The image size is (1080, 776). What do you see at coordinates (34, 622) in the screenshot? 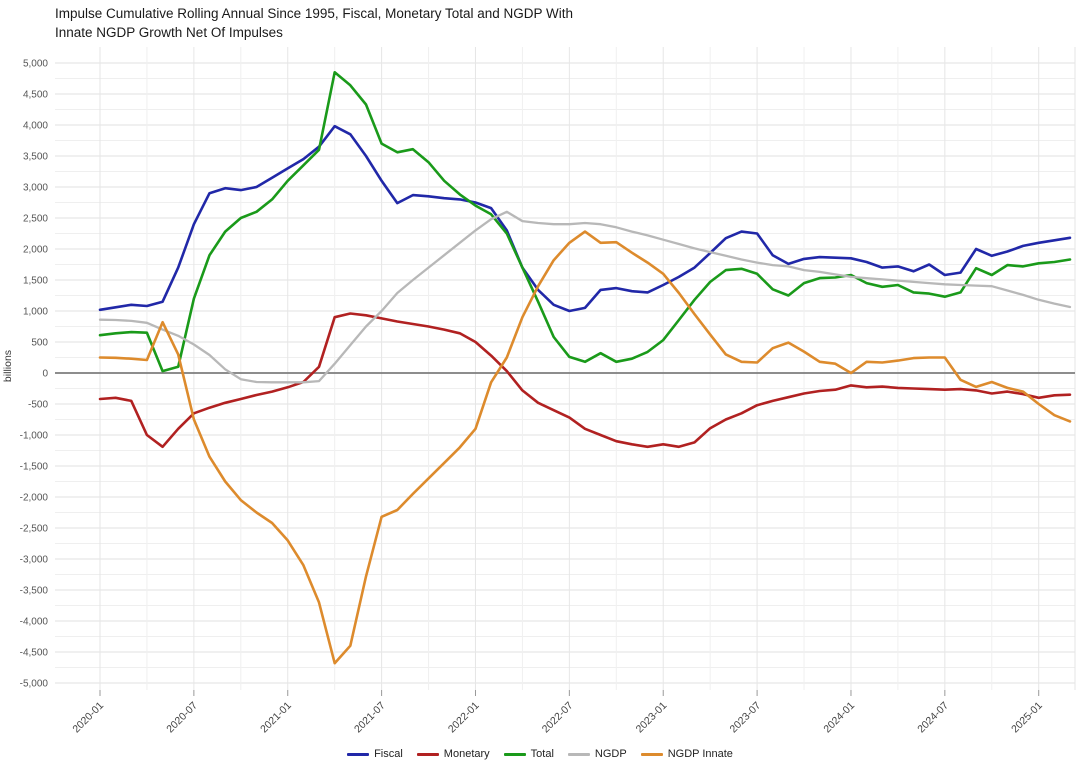
I see `y-tick-label: -4,000` at bounding box center [34, 622].